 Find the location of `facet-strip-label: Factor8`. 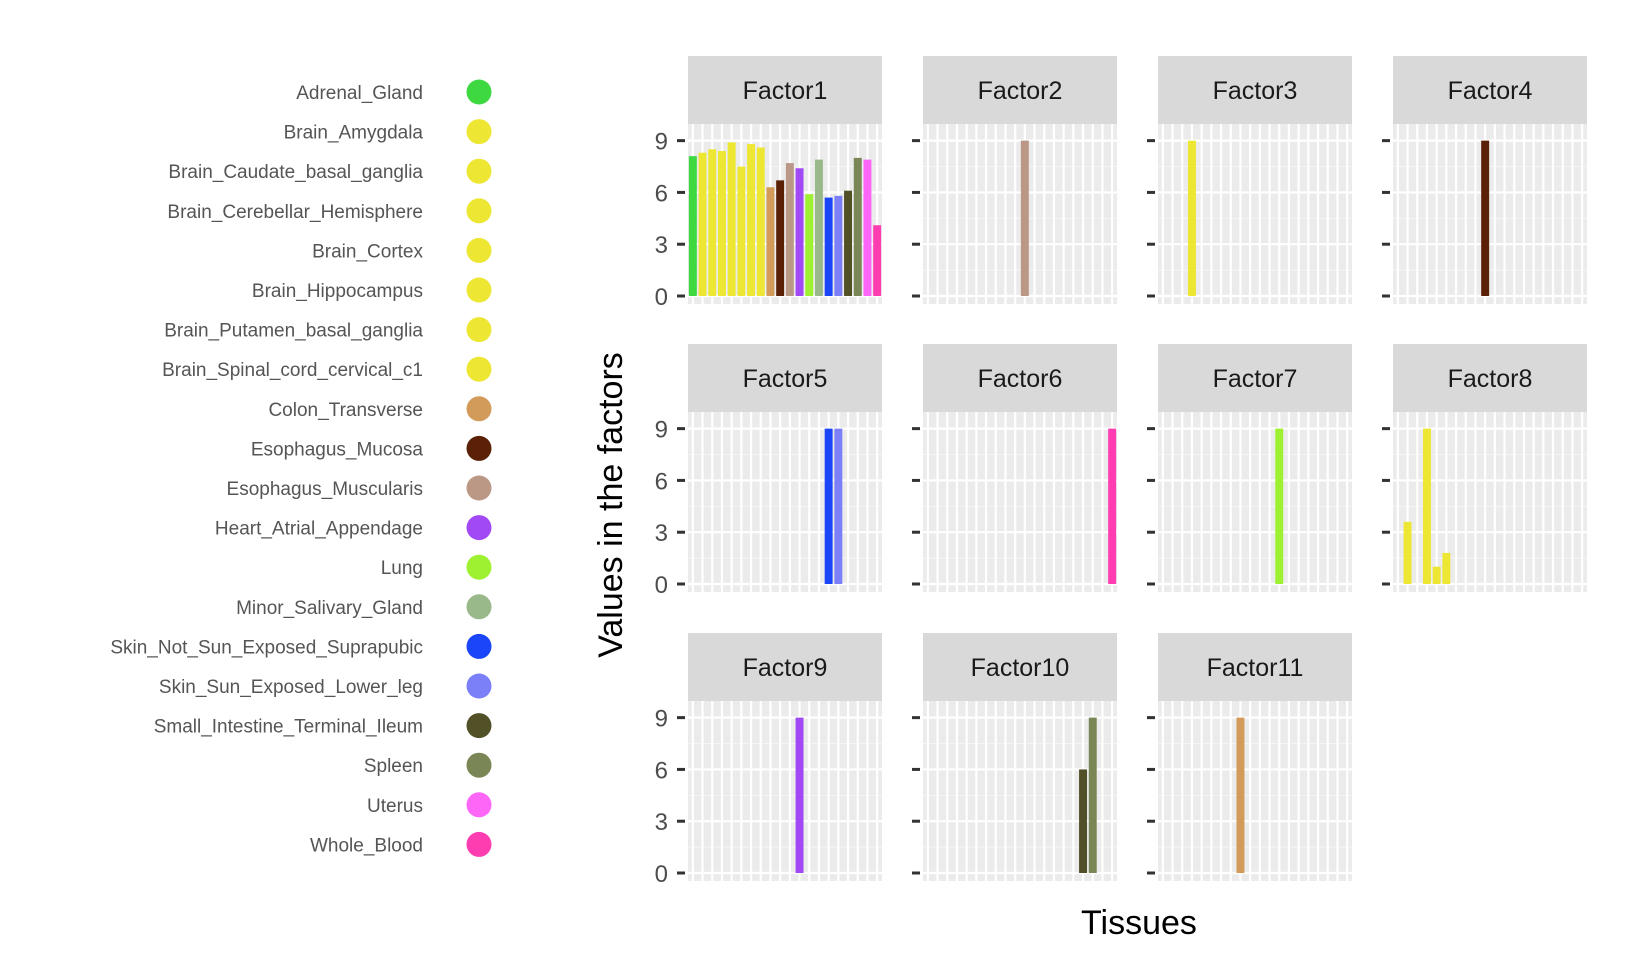

facet-strip-label: Factor8 is located at coordinates (1490, 379).